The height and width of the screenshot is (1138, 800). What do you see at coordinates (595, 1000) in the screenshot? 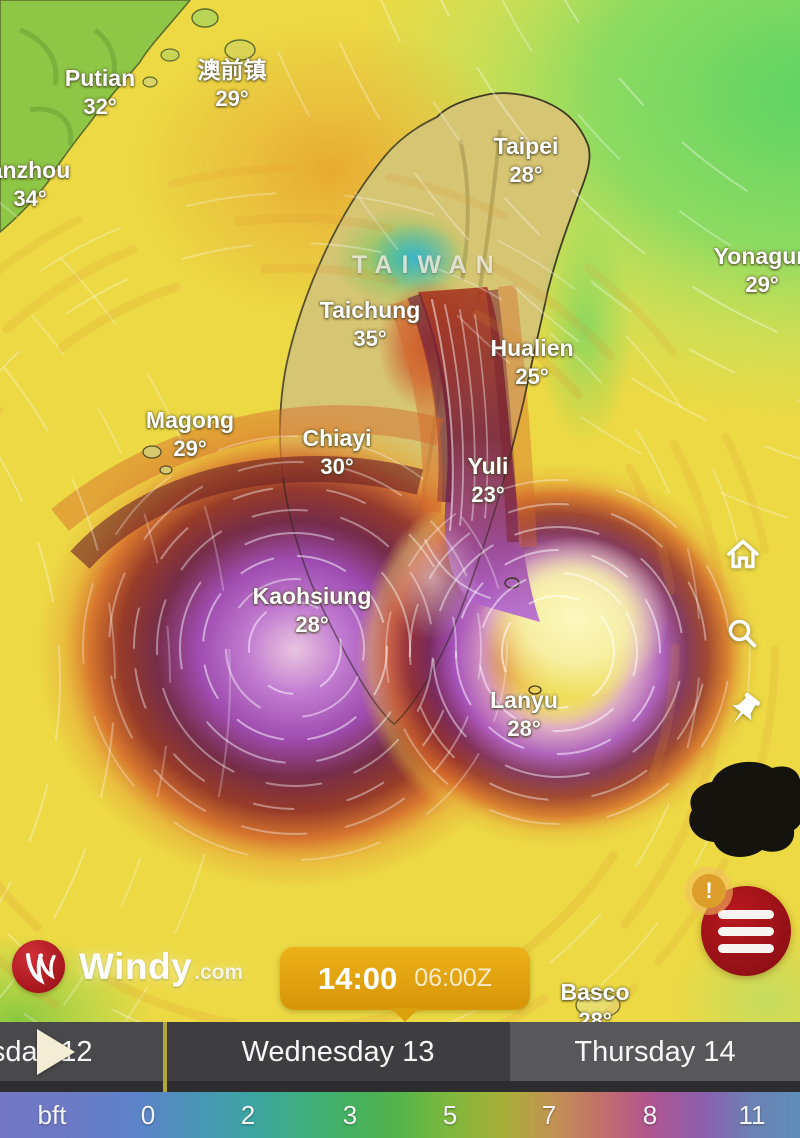
I see `city-label-basco: Basco 28°` at bounding box center [595, 1000].